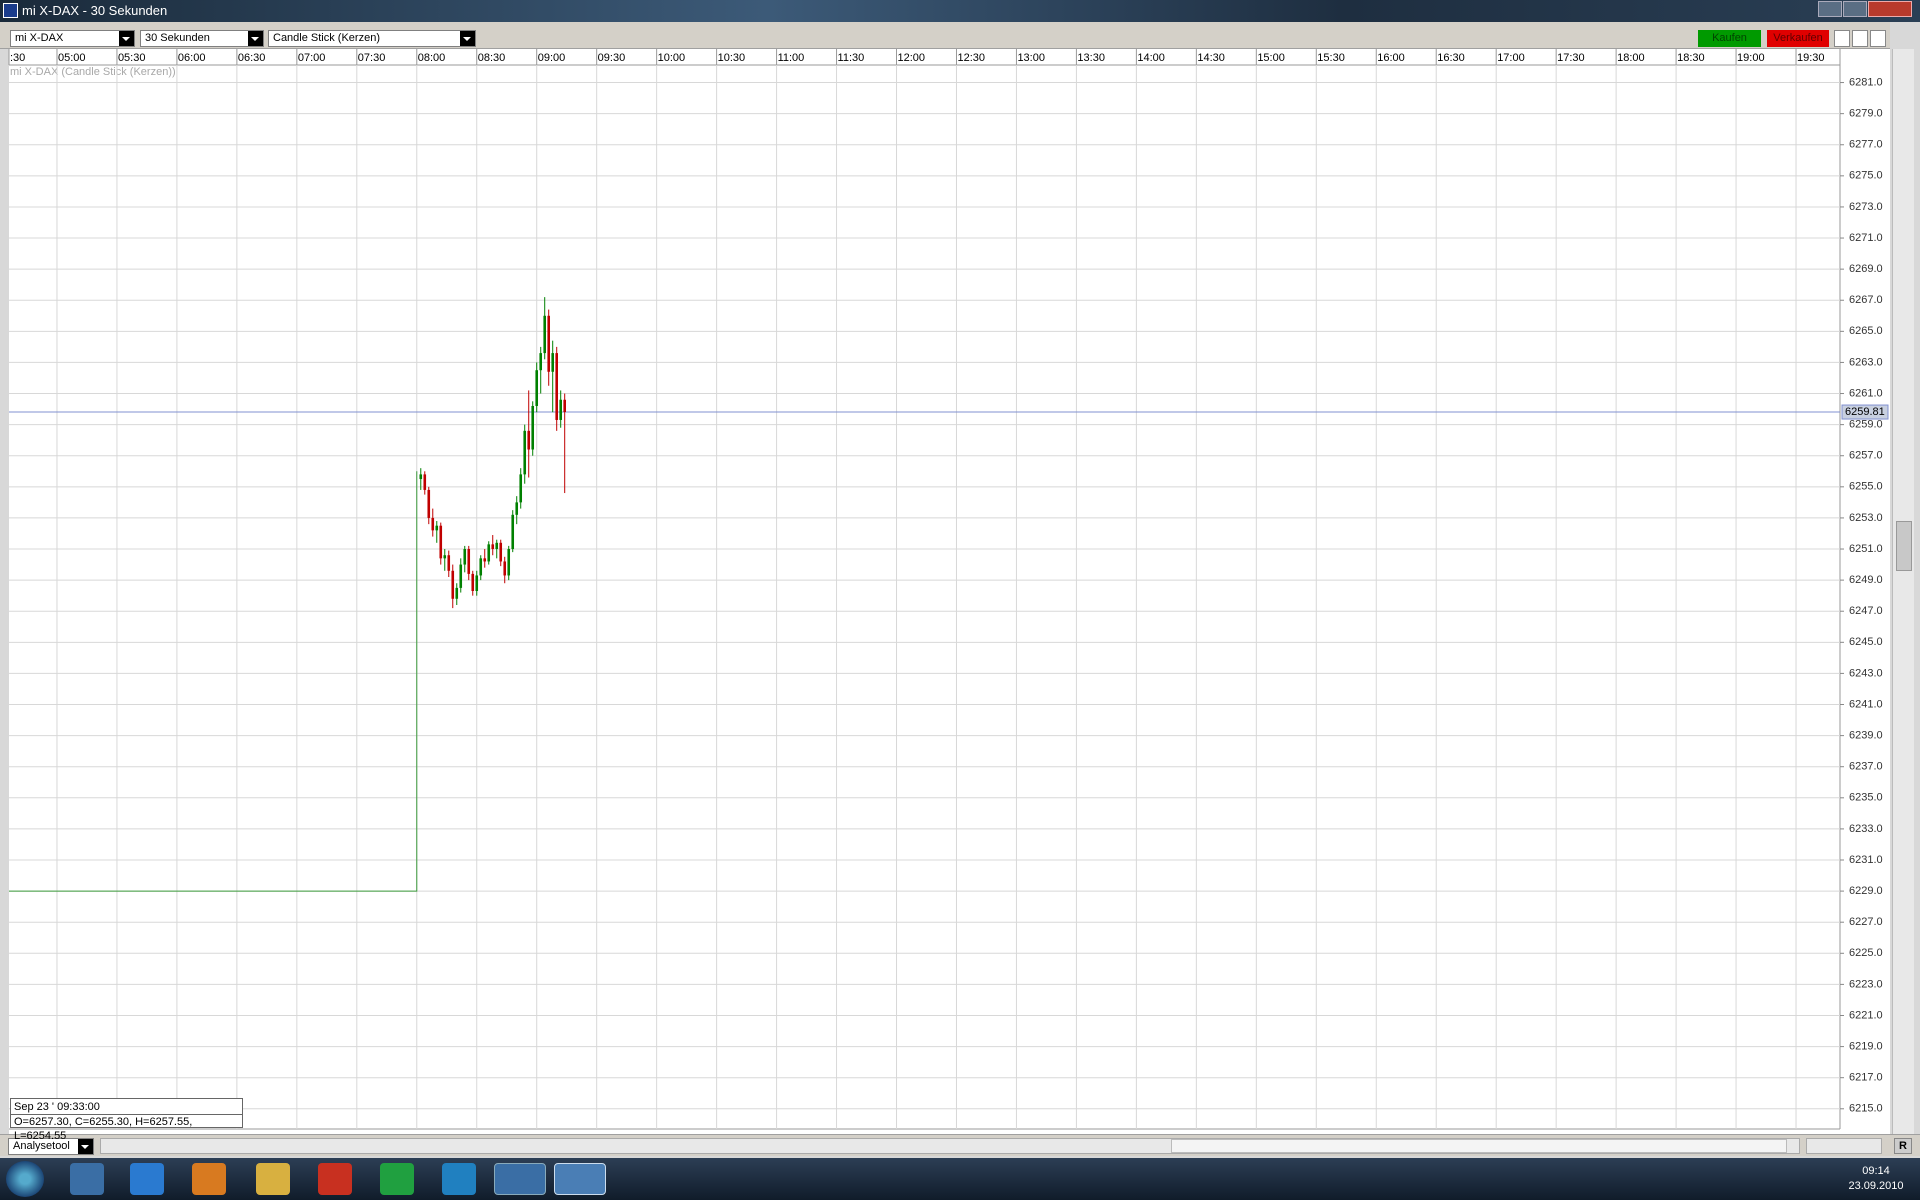  What do you see at coordinates (791, 58) in the screenshot?
I see `x-tick-label: 11:00` at bounding box center [791, 58].